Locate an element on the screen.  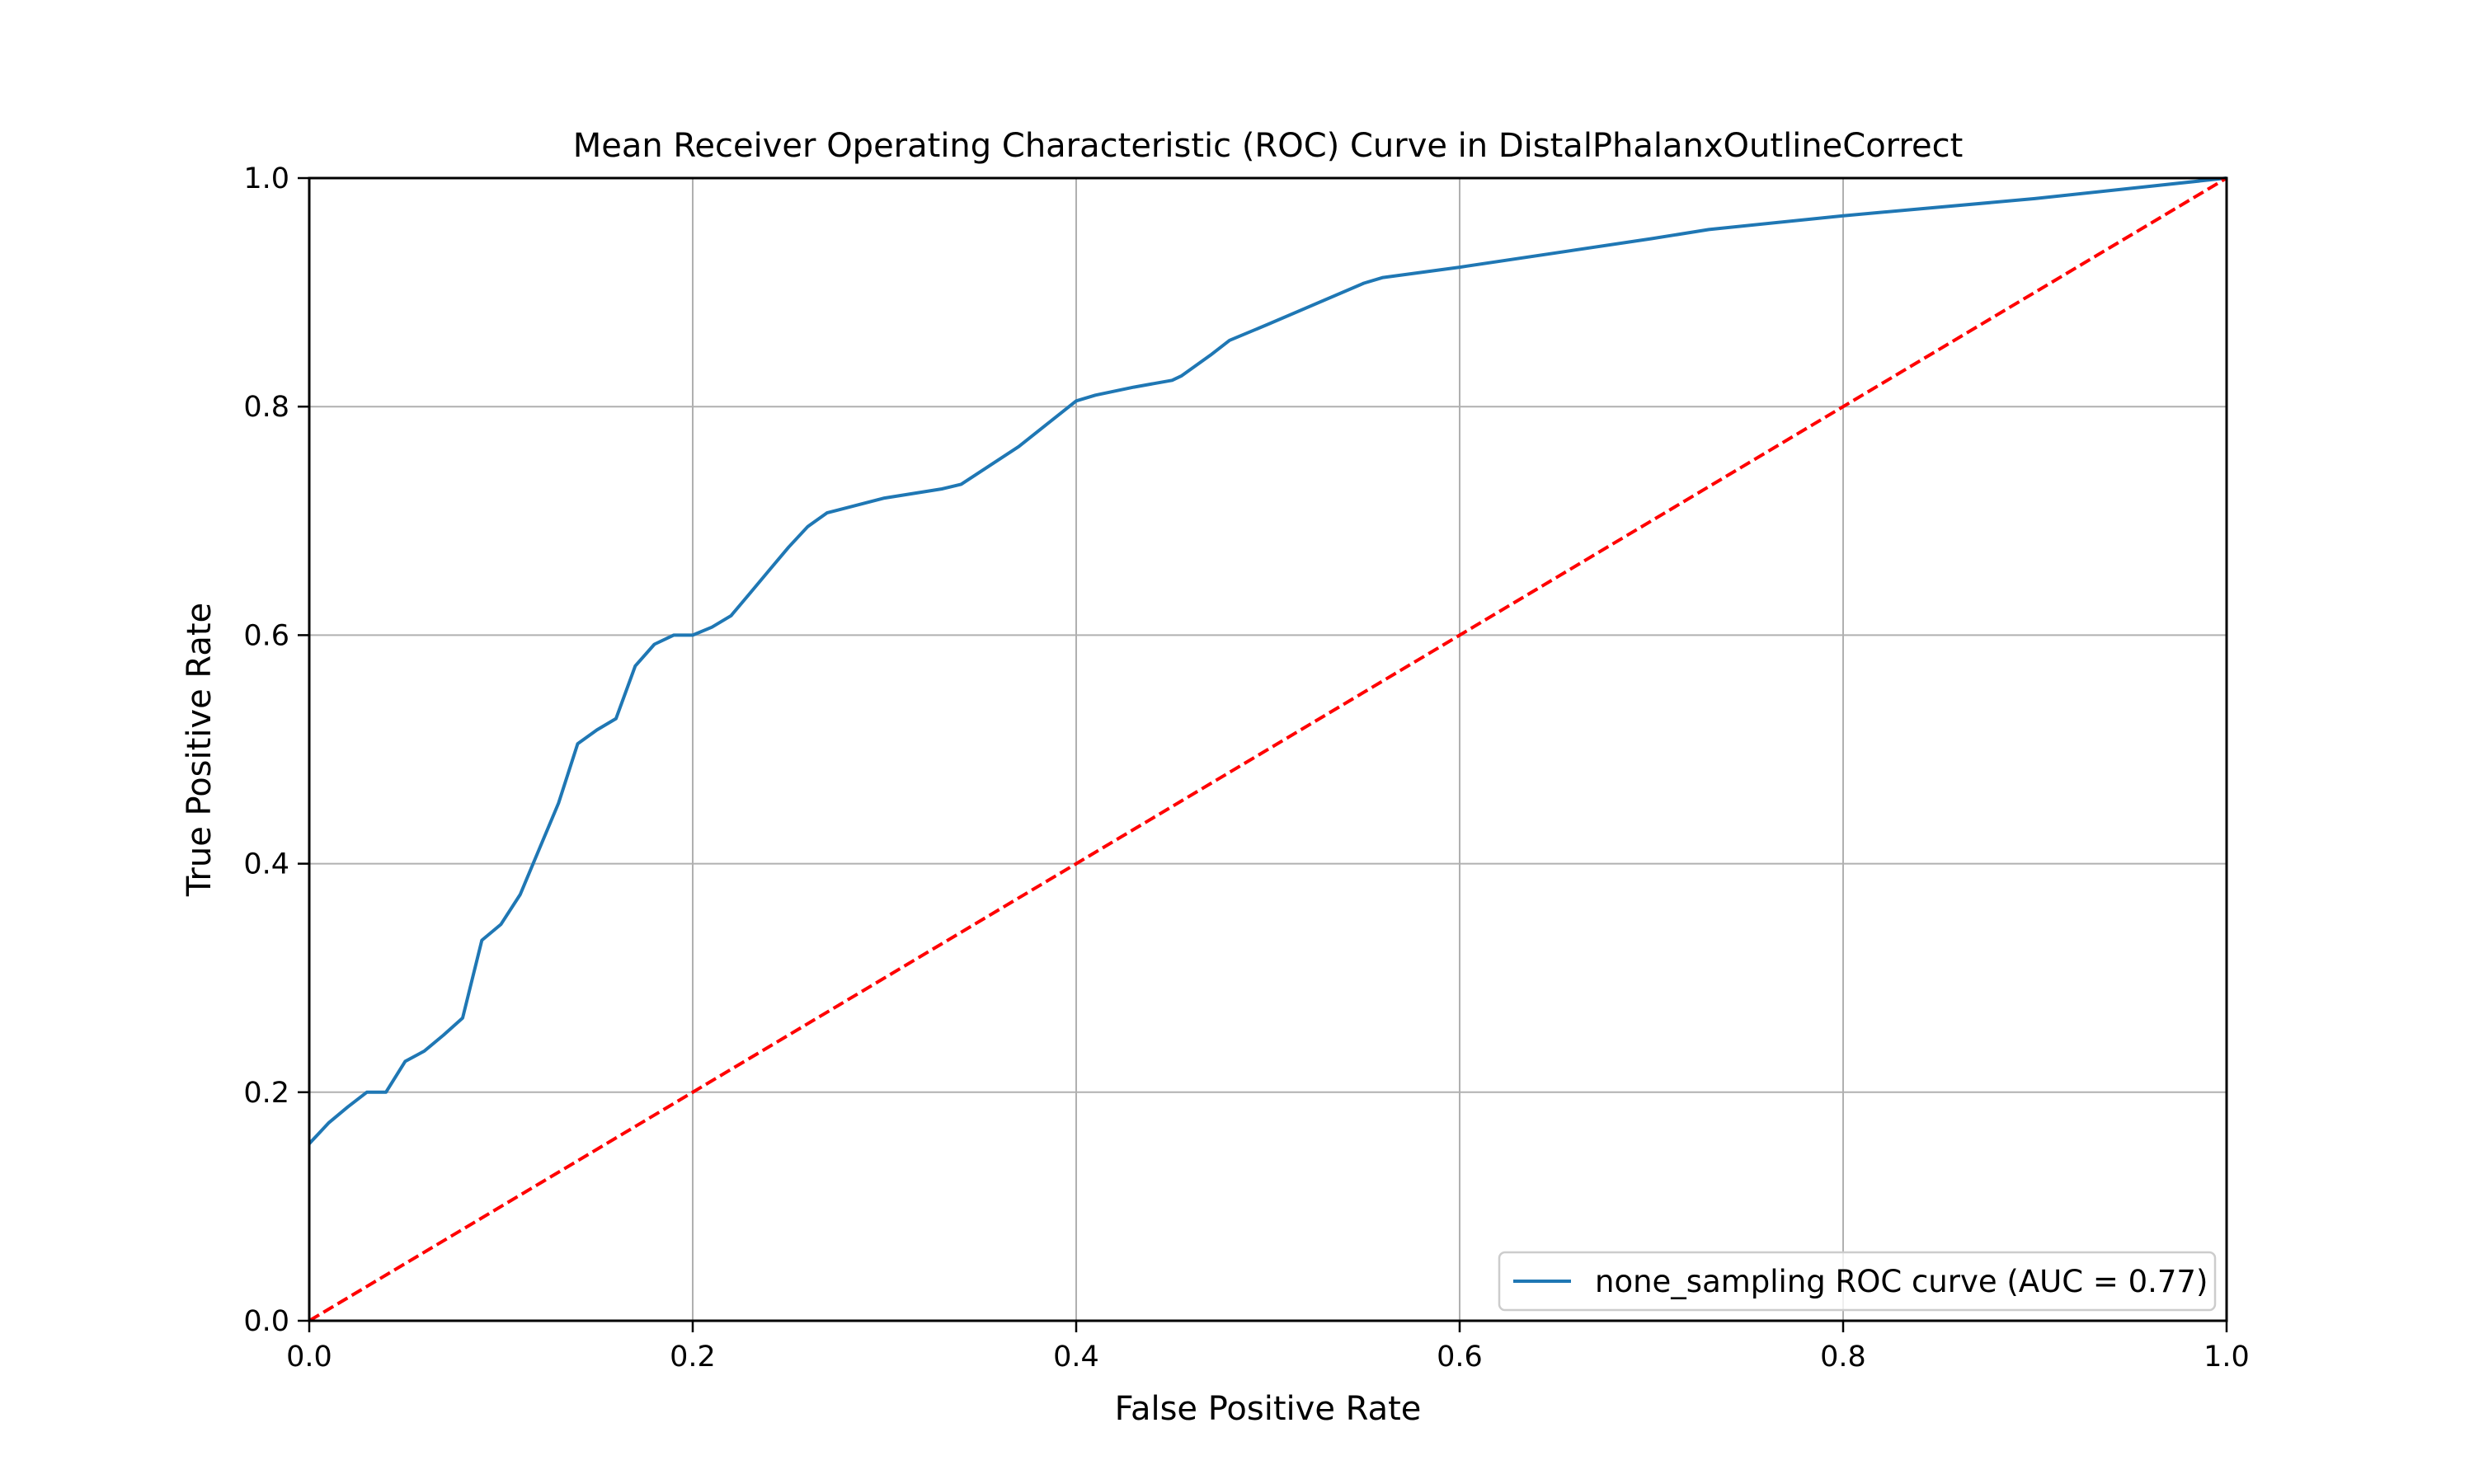
y-tick-label: 0.8 is located at coordinates (266, 407).